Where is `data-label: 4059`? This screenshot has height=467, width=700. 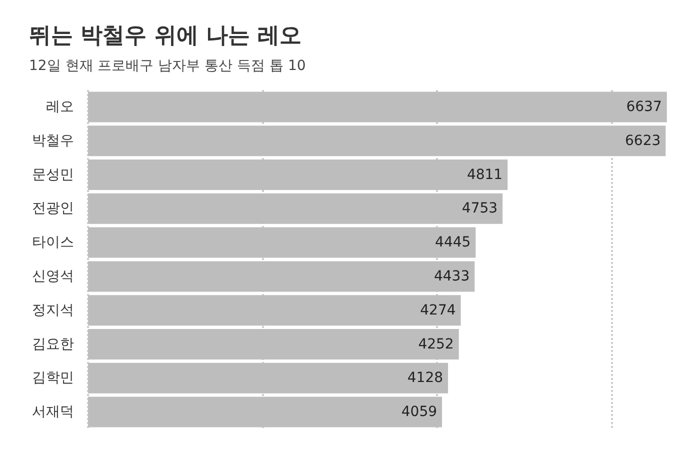
data-label: 4059 is located at coordinates (419, 412).